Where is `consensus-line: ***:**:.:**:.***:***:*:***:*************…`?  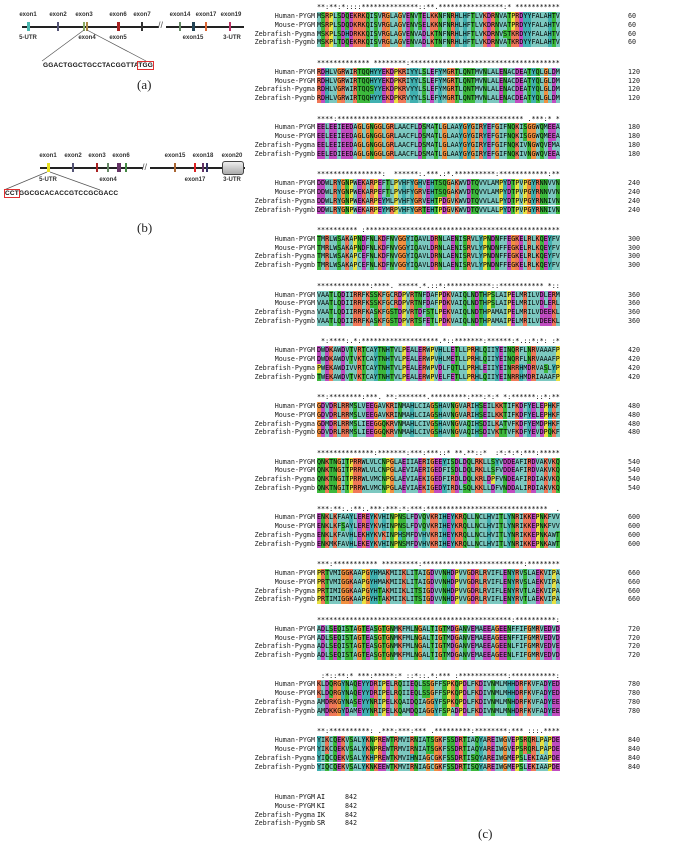 consensus-line: ***:**:.:**:.***:***:*:***:*************… is located at coordinates (438, 508).